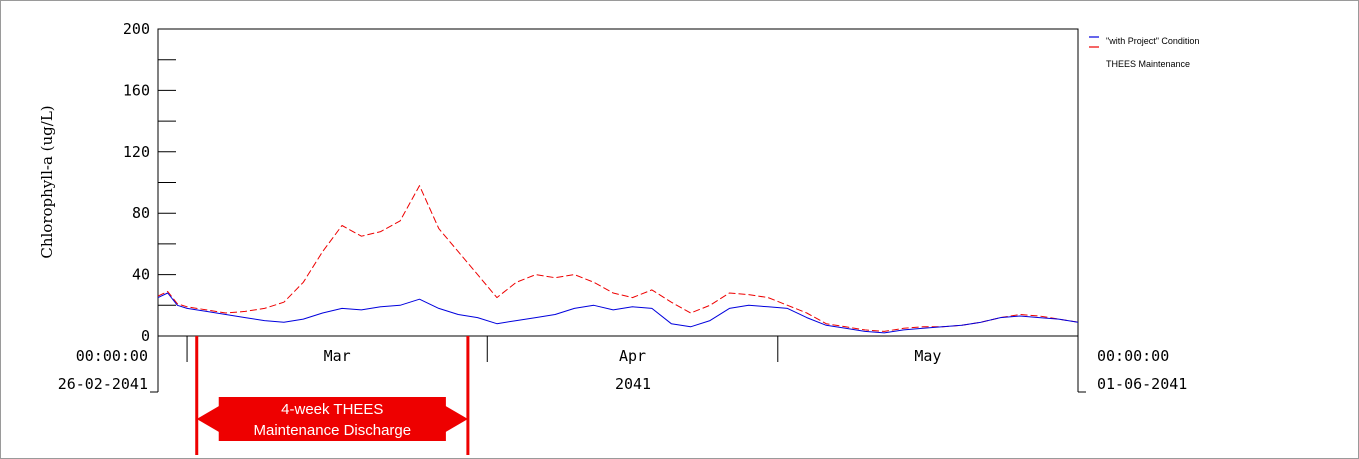 The image size is (1359, 459). Describe the element at coordinates (112, 356) in the screenshot. I see `x-start-time-label: 00:00:00` at that location.